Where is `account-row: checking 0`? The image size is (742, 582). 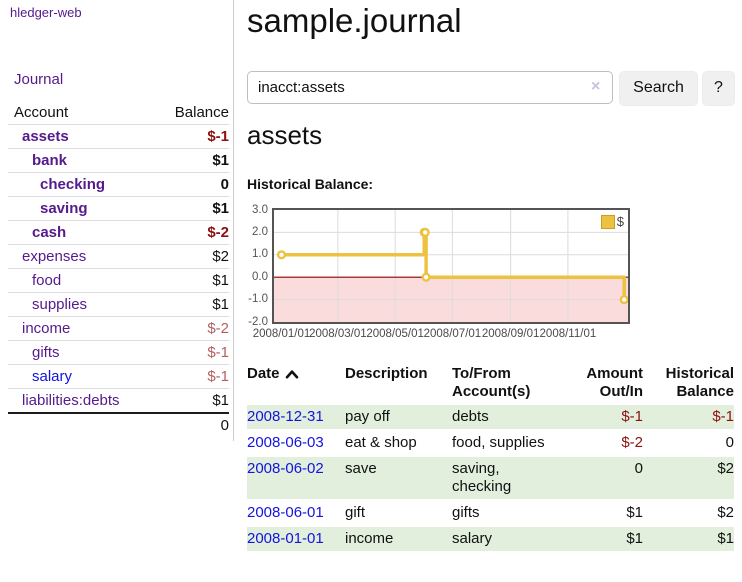 account-row: checking 0 is located at coordinates (118, 184).